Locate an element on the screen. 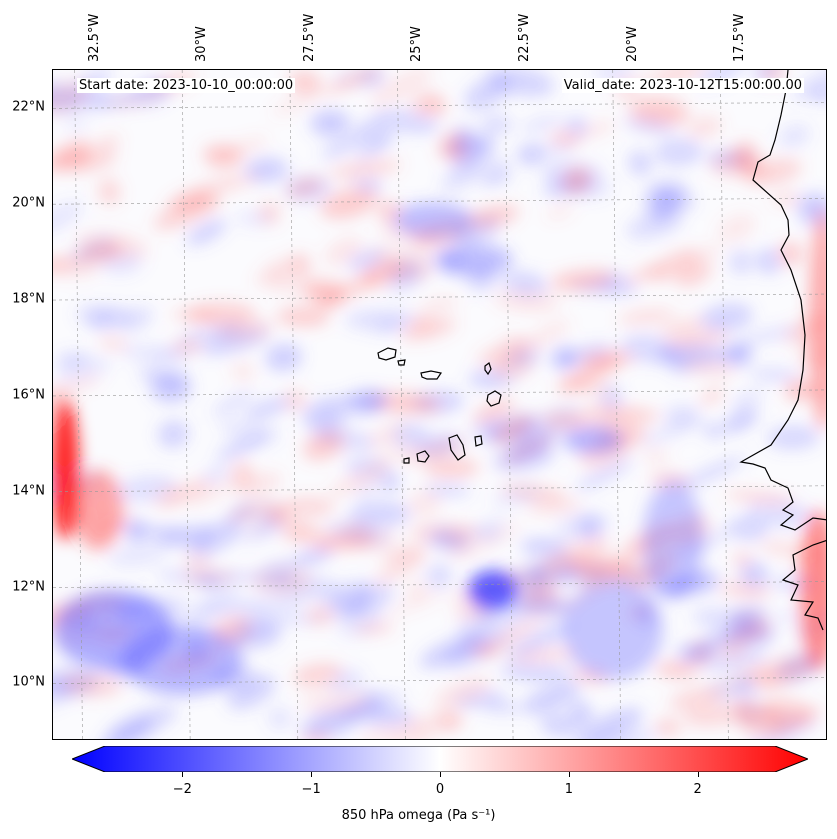 The width and height of the screenshot is (837, 839). parallel-gridline is located at coordinates (439, 297).